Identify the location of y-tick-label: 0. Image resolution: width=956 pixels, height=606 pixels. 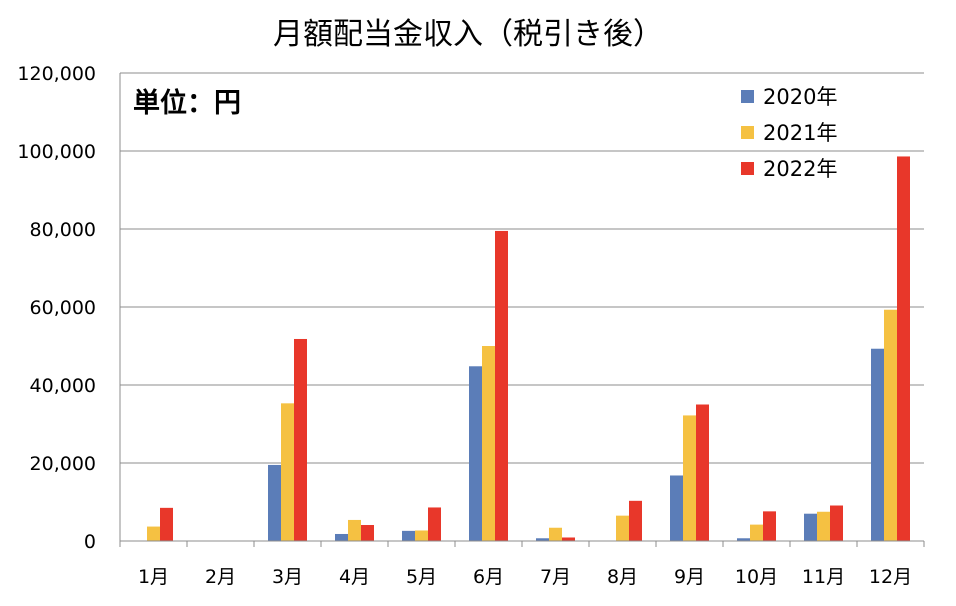
(90, 542).